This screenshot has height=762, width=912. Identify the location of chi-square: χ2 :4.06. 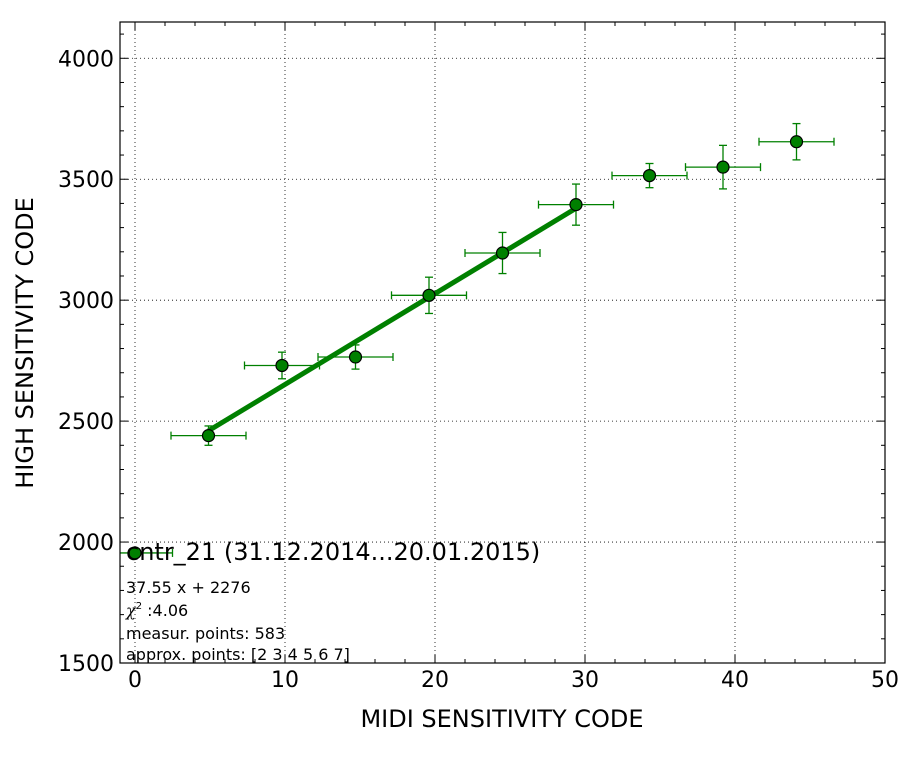
(156, 610).